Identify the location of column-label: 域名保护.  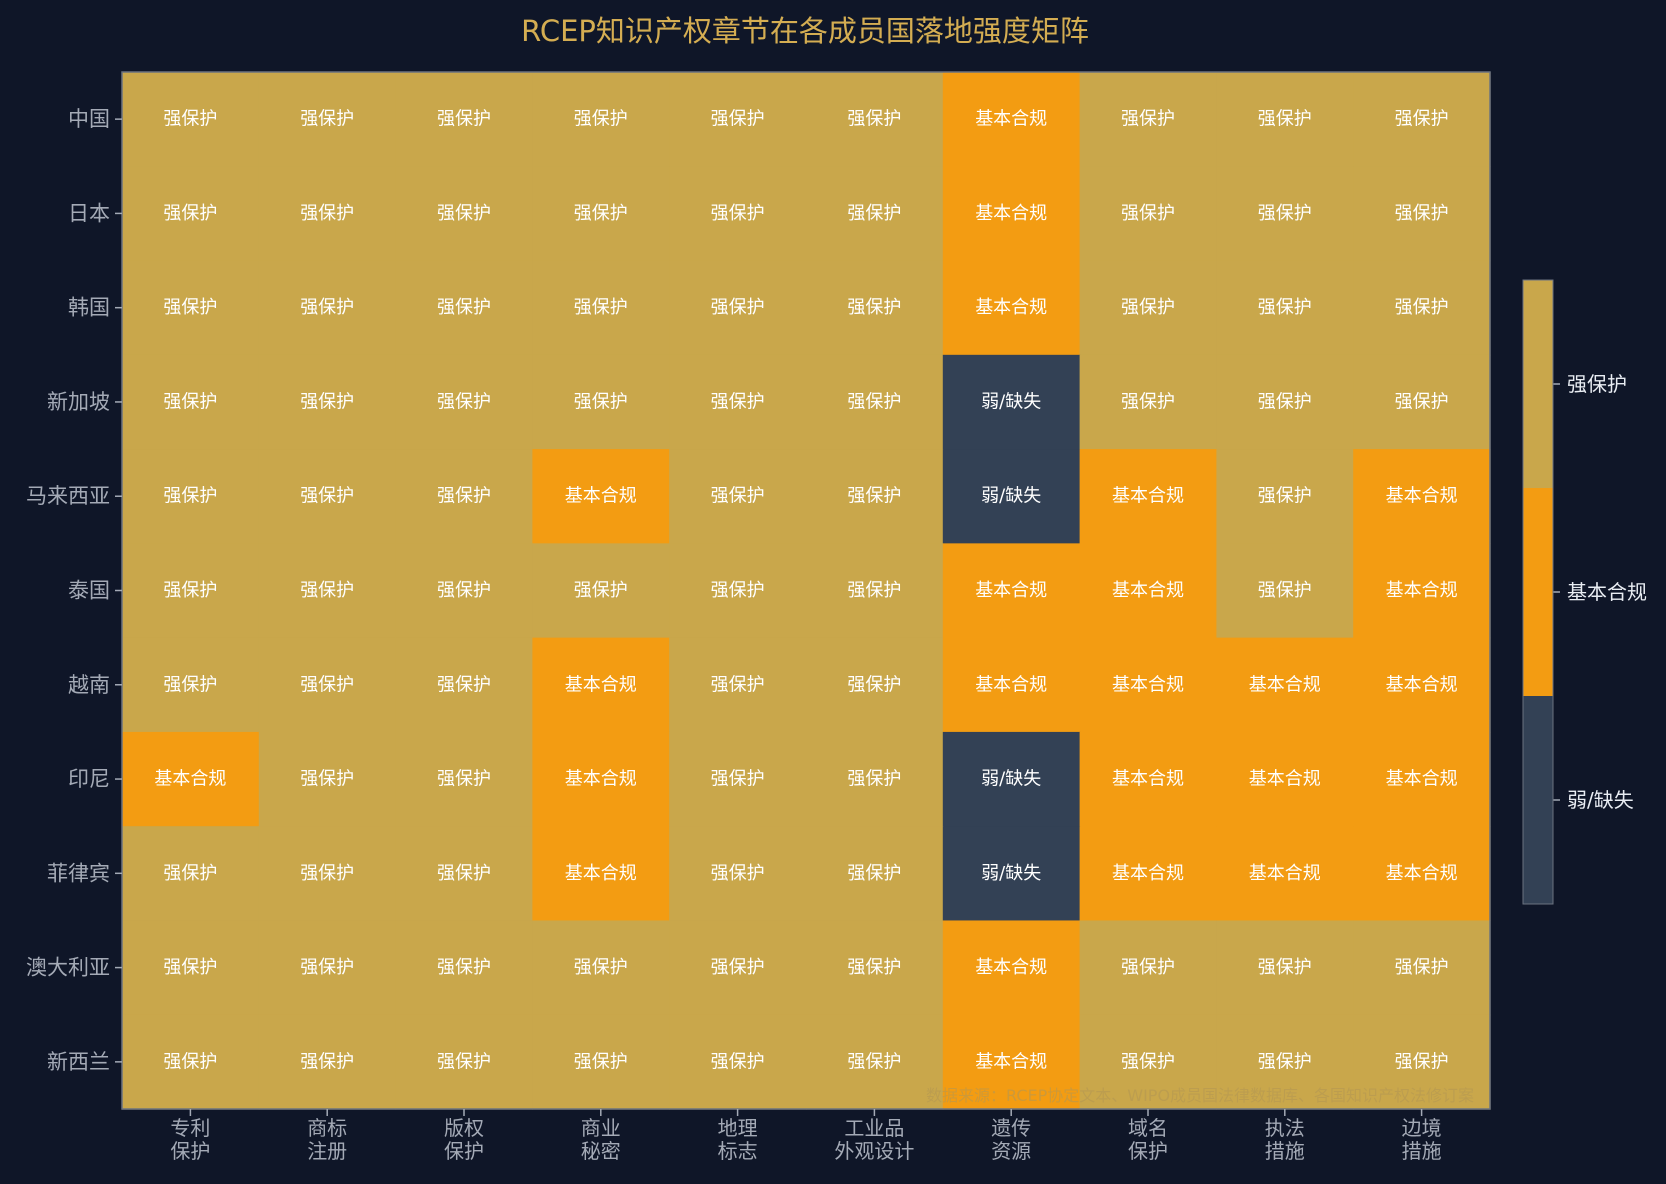
(1148, 1139).